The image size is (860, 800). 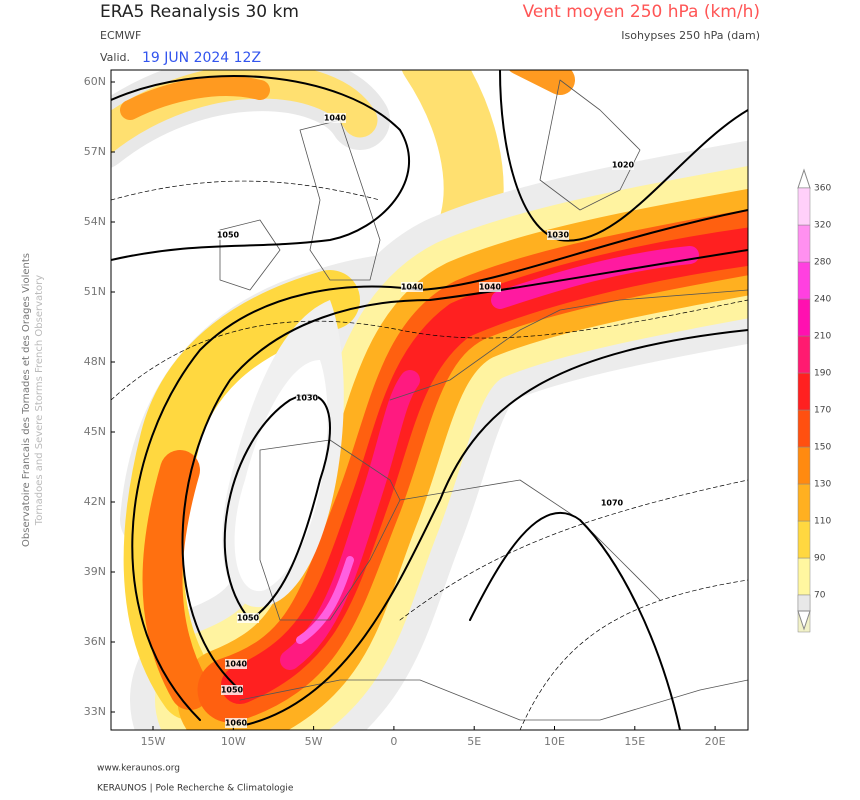 I want to click on lon-label: 0, so click(x=393, y=741).